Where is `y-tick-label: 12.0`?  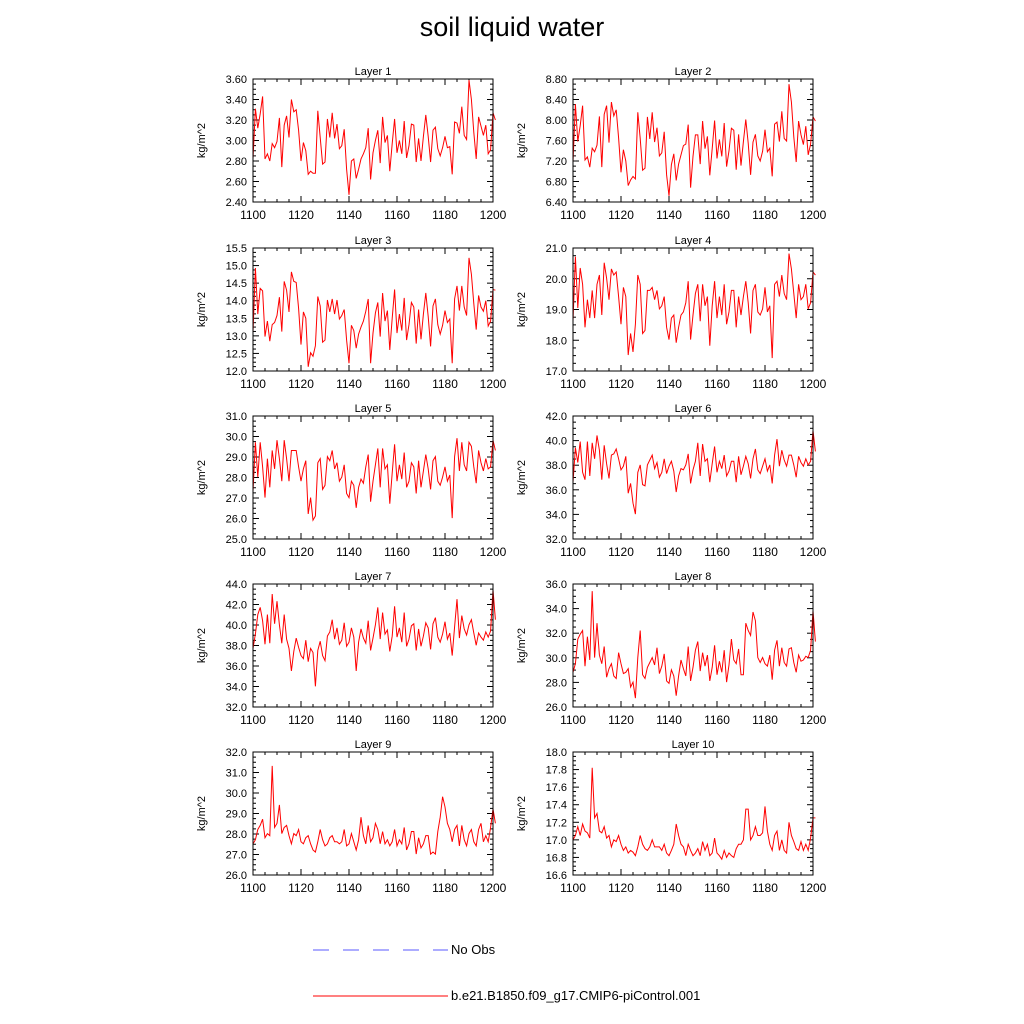 y-tick-label: 12.0 is located at coordinates (236, 372).